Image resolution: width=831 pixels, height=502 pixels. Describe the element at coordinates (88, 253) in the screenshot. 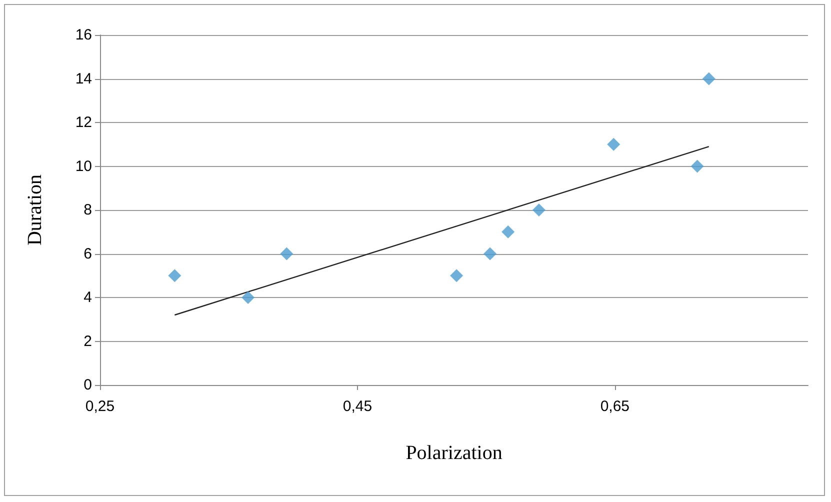

I see `y-tick-label: 6` at that location.